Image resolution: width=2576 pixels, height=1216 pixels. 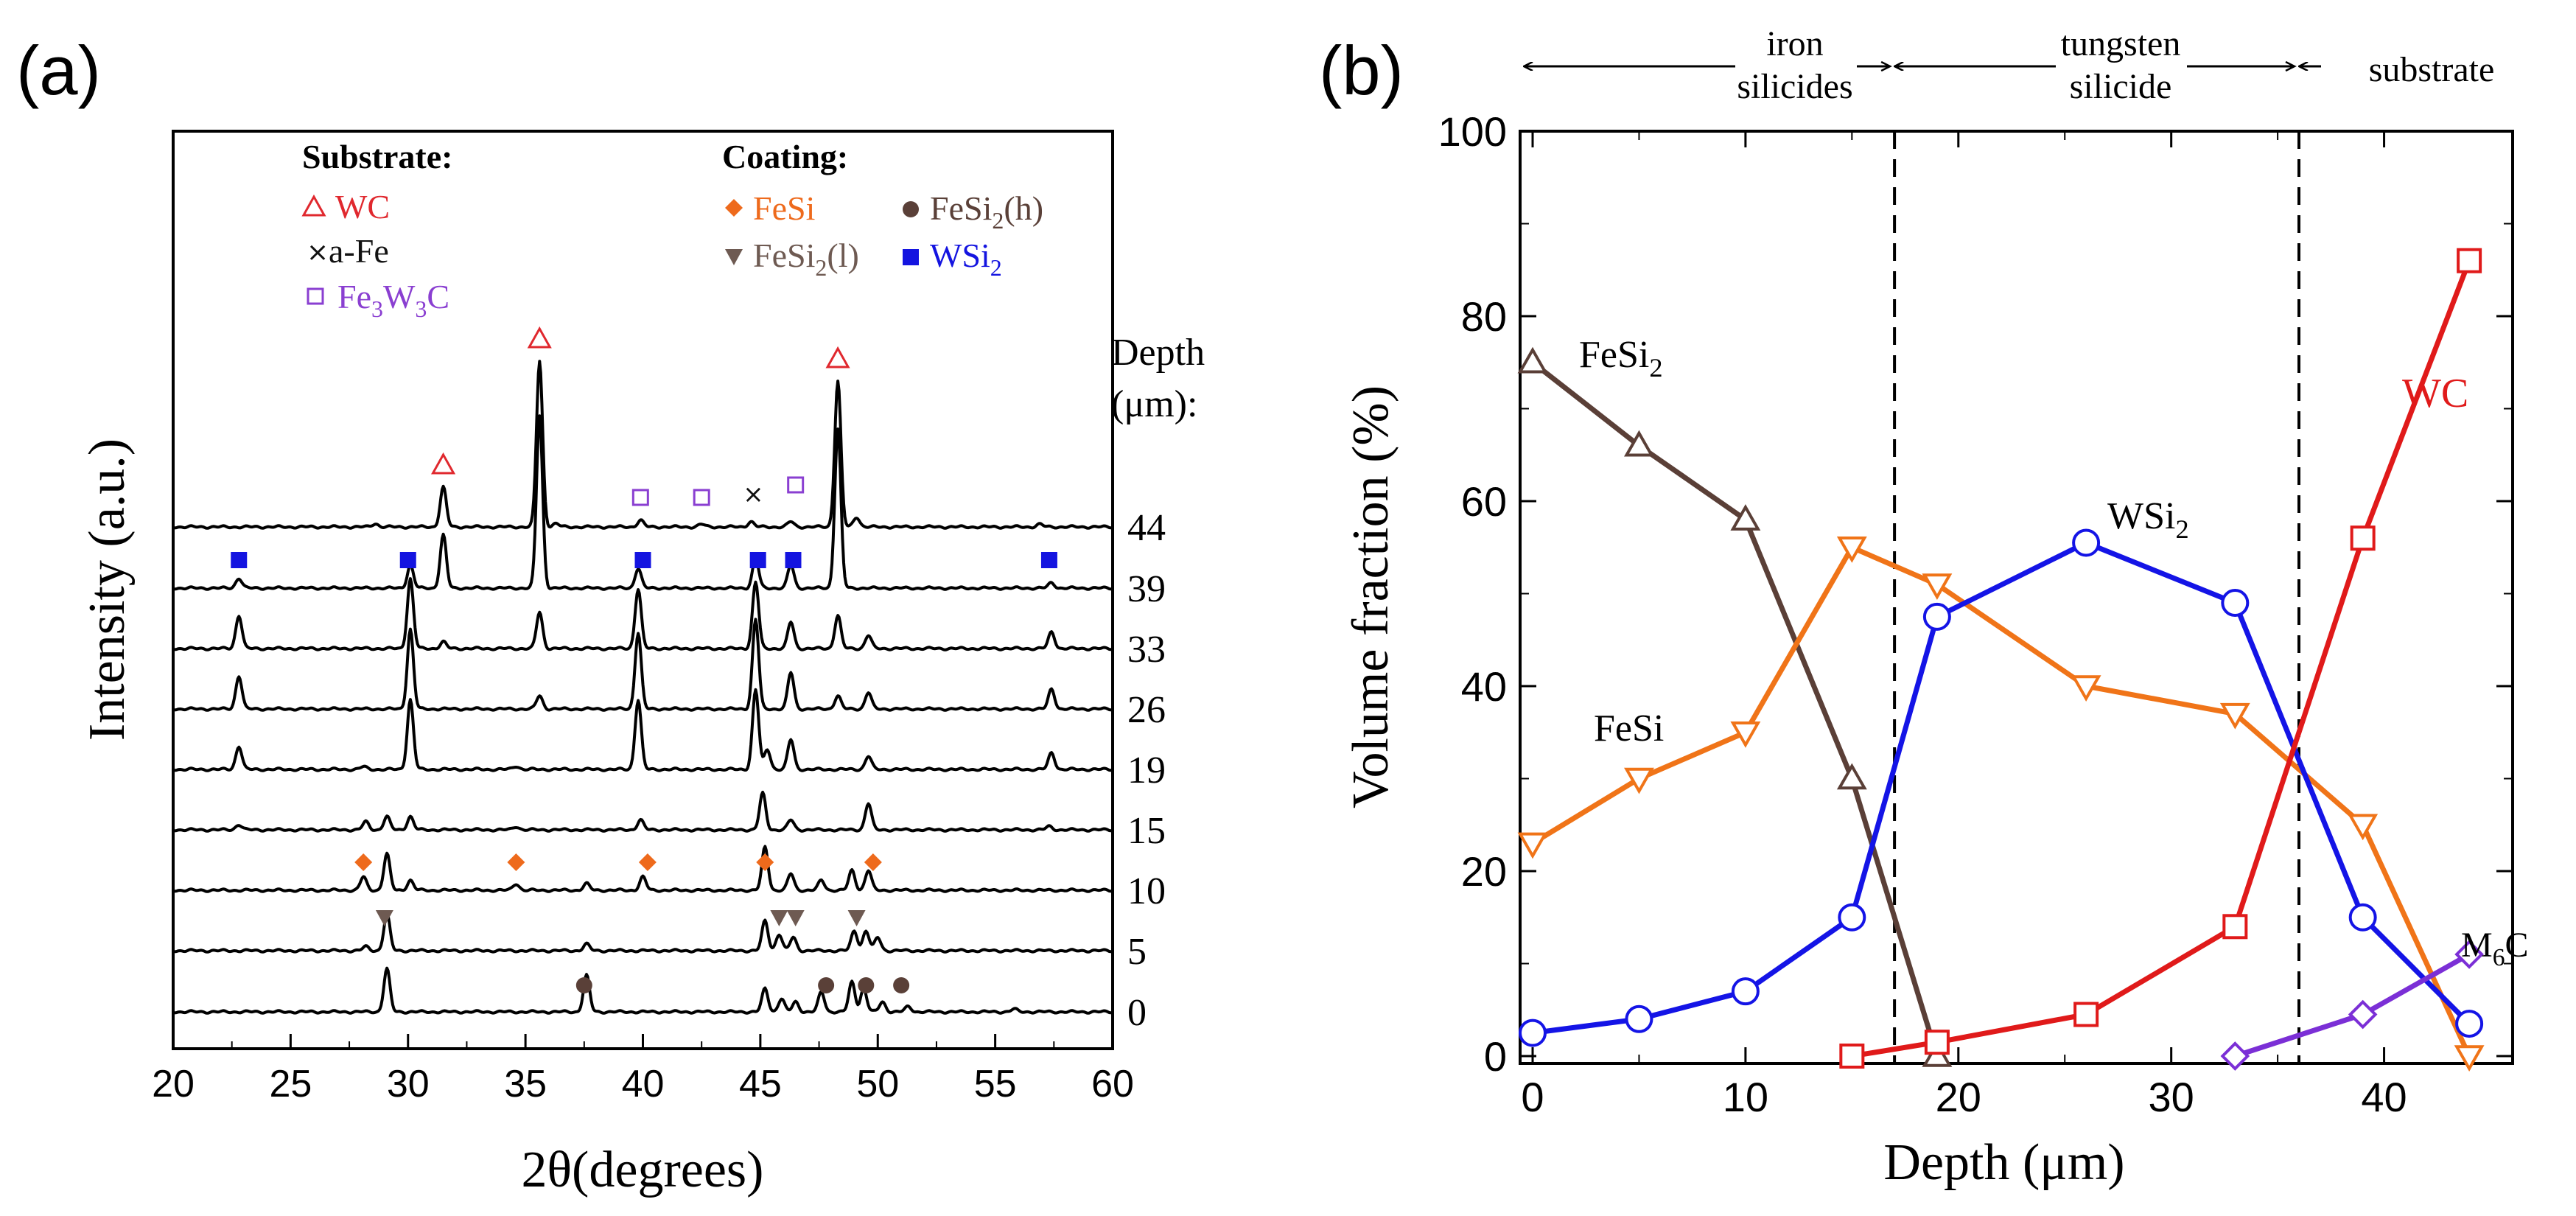 What do you see at coordinates (1158, 353) in the screenshot?
I see `depth-title: Depth` at bounding box center [1158, 353].